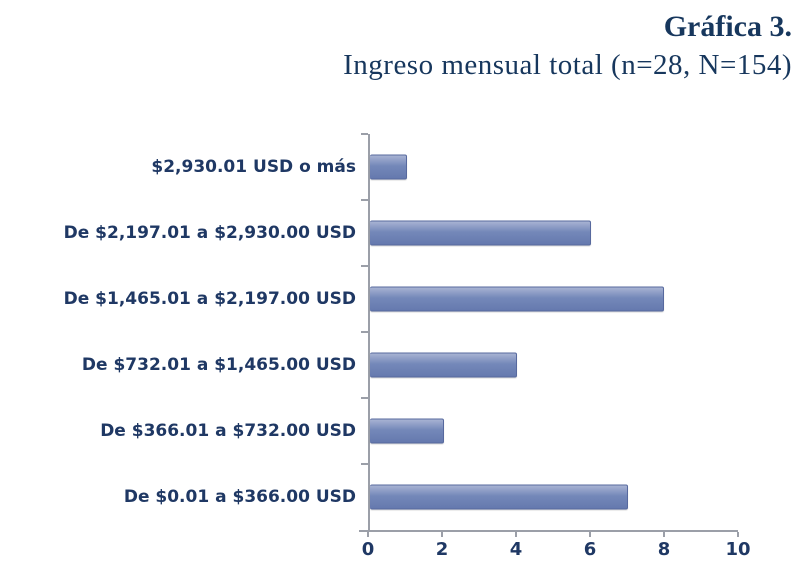  Describe the element at coordinates (218, 365) in the screenshot. I see `category-label: De $732.01 a $1,465.00 USD` at that location.